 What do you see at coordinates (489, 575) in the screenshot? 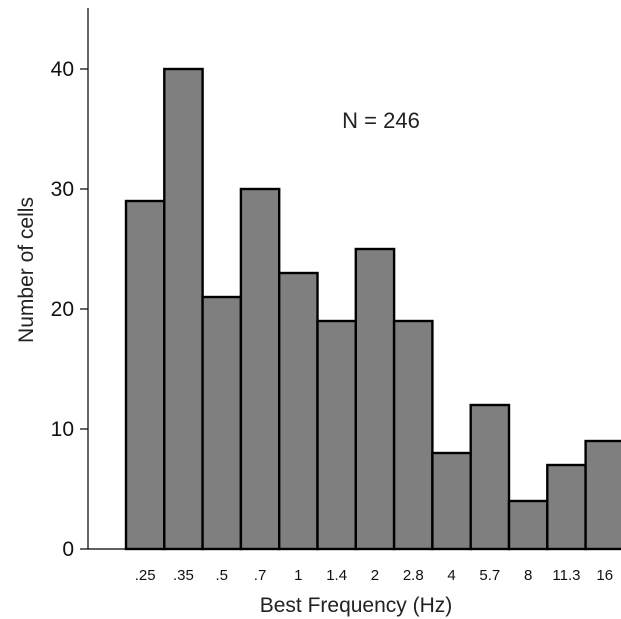
I see `x-tick-label-5.7: 5.7` at bounding box center [489, 575].